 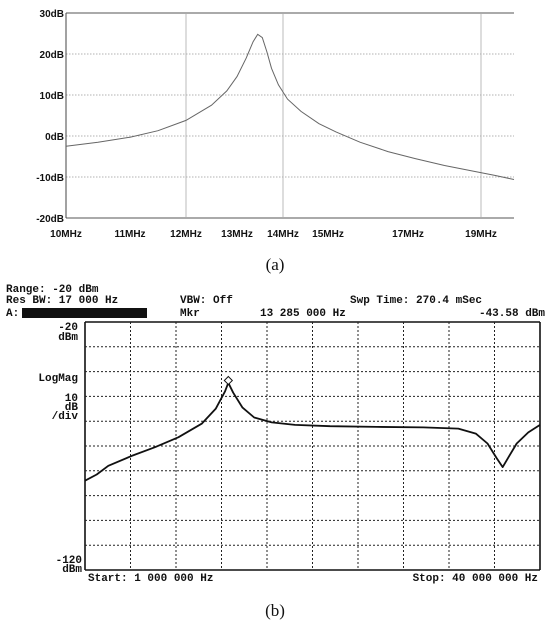 I want to click on chart-a-x-tick-2: 12MHz, so click(x=186, y=234).